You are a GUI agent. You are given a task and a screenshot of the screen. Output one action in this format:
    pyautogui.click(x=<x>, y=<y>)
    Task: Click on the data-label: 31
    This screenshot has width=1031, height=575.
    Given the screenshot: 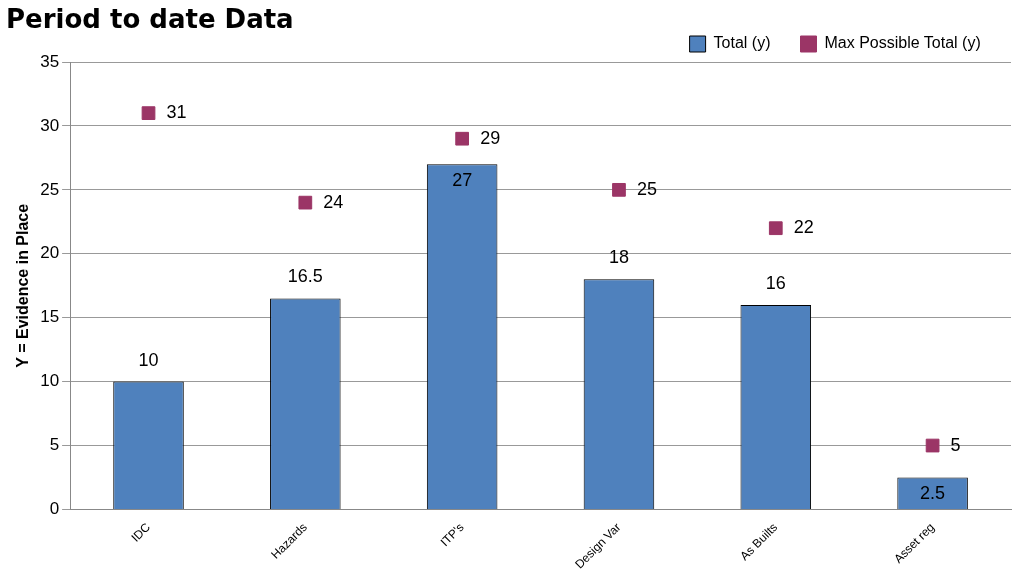 What is the action you would take?
    pyautogui.click(x=176, y=112)
    